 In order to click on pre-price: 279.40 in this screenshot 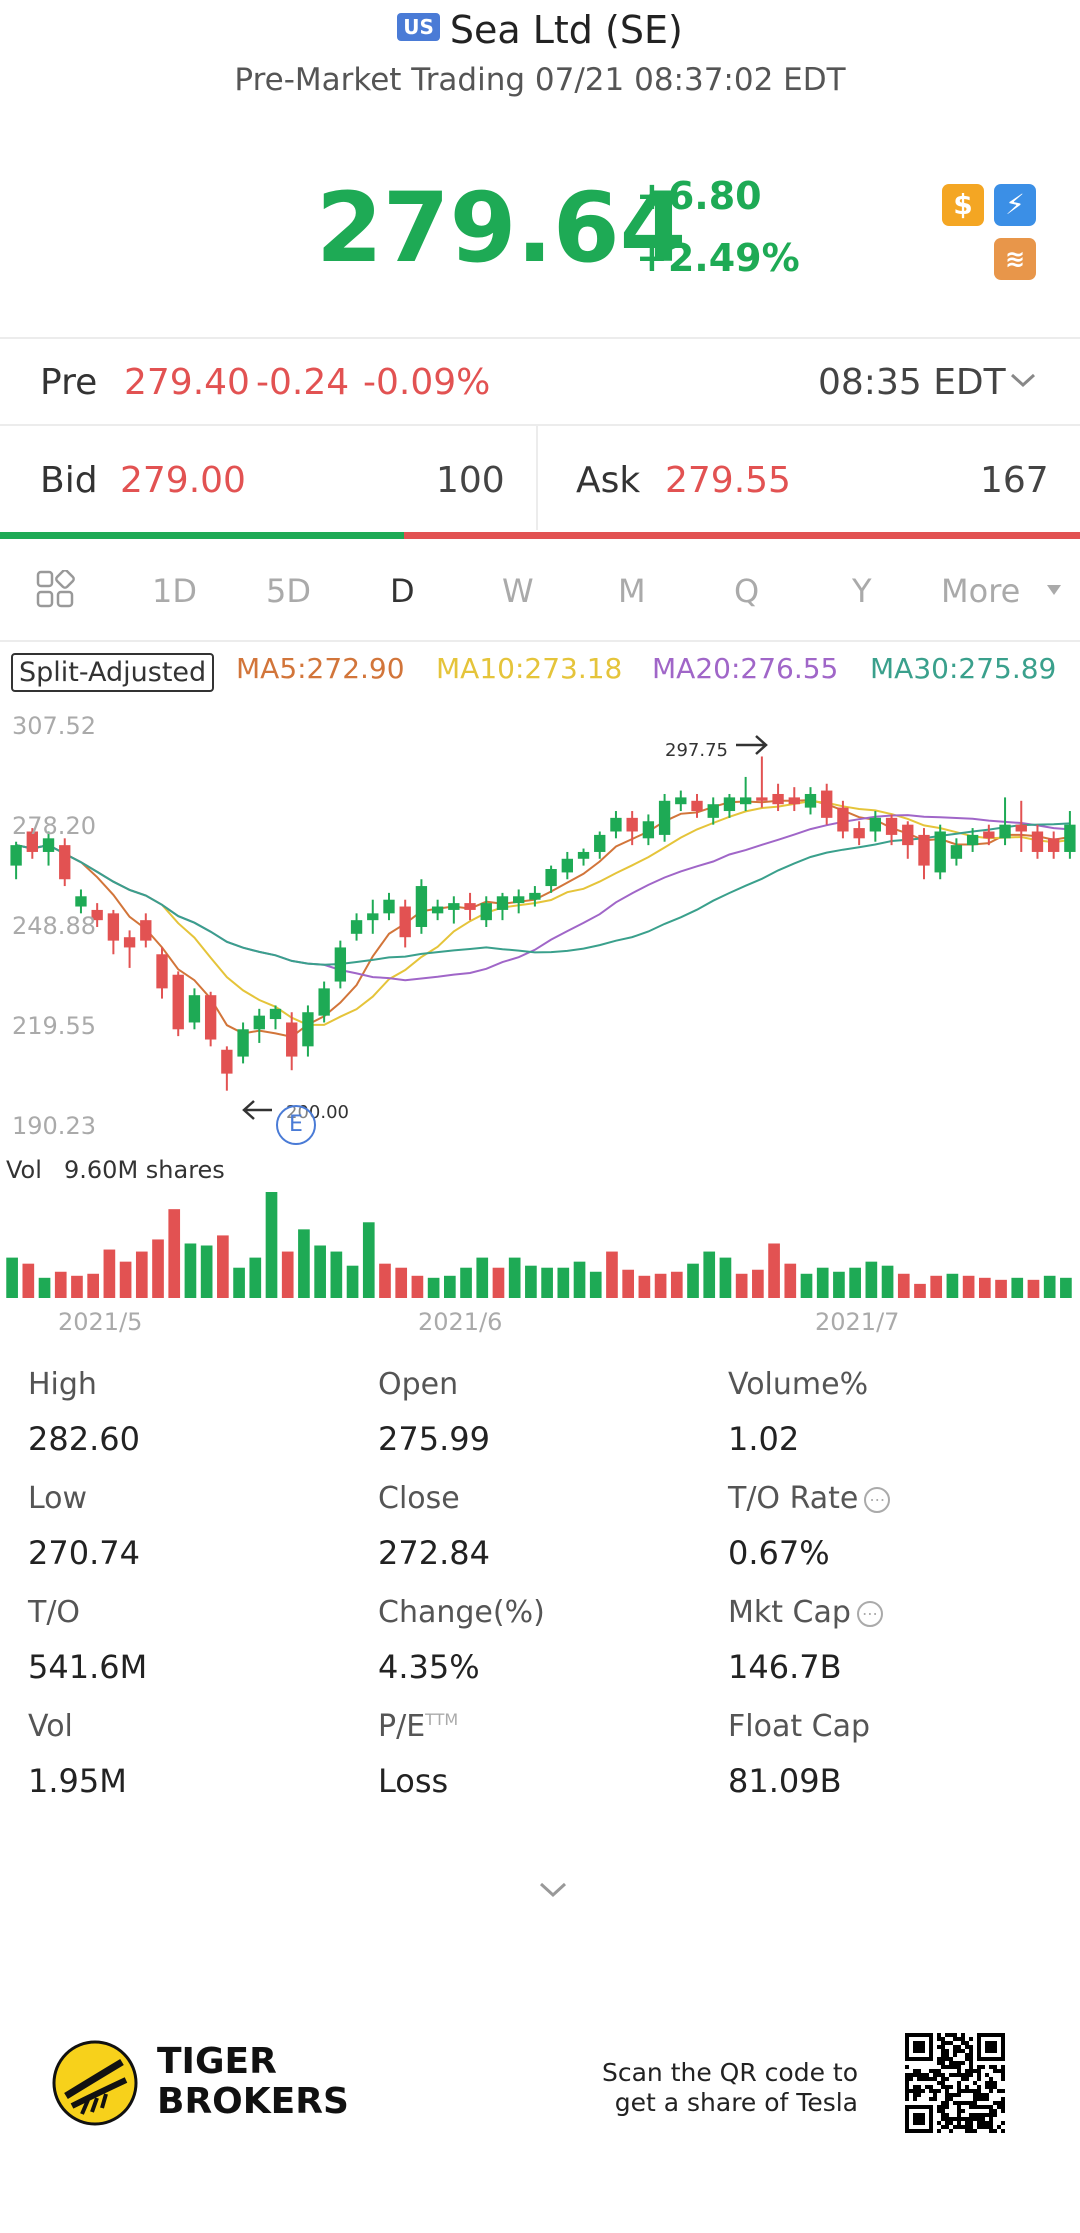, I will do `click(187, 382)`.